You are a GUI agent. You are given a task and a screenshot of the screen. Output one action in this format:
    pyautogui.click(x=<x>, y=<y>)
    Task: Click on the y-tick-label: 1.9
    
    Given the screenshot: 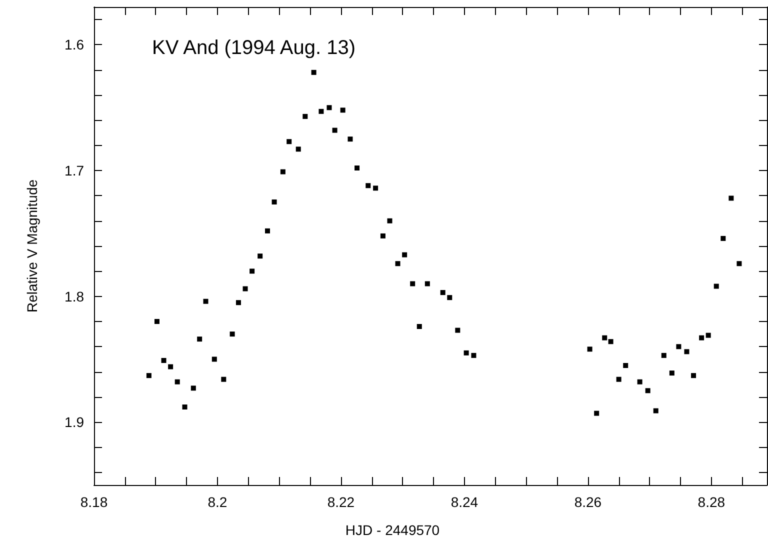 What is the action you would take?
    pyautogui.click(x=74, y=422)
    